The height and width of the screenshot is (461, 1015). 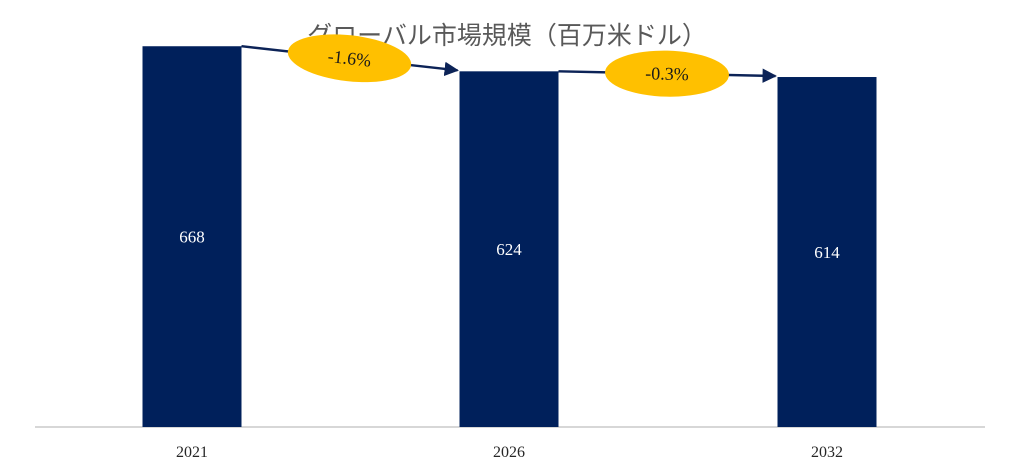 I want to click on growth-arrows: -1.6% -0.3%, so click(x=509, y=65).